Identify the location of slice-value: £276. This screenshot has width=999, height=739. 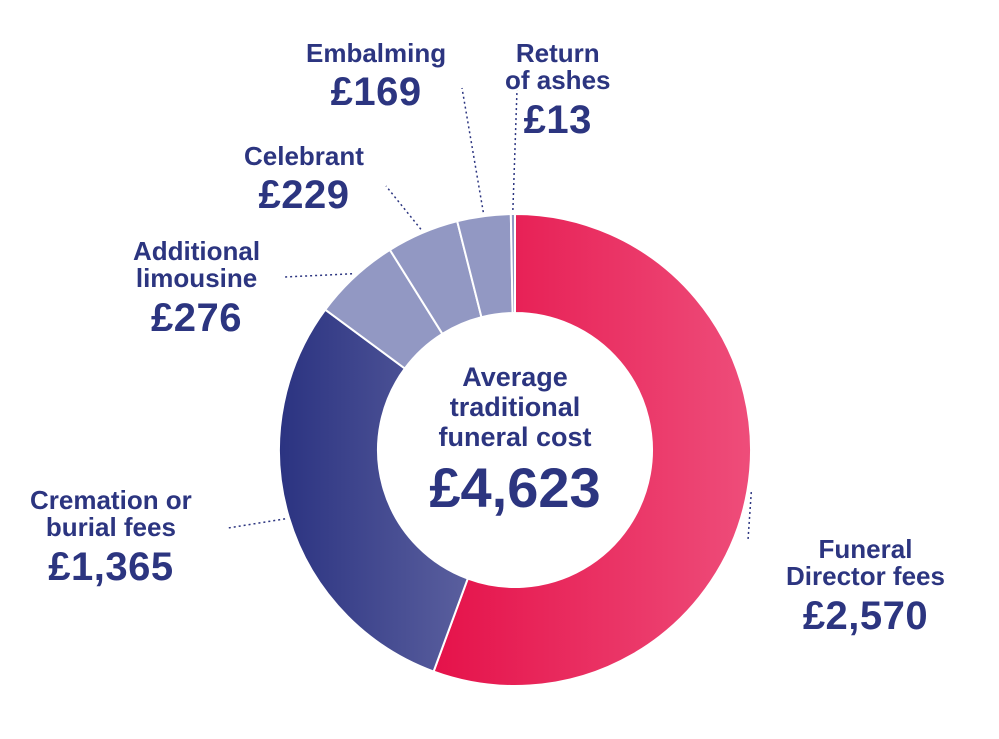
(197, 317).